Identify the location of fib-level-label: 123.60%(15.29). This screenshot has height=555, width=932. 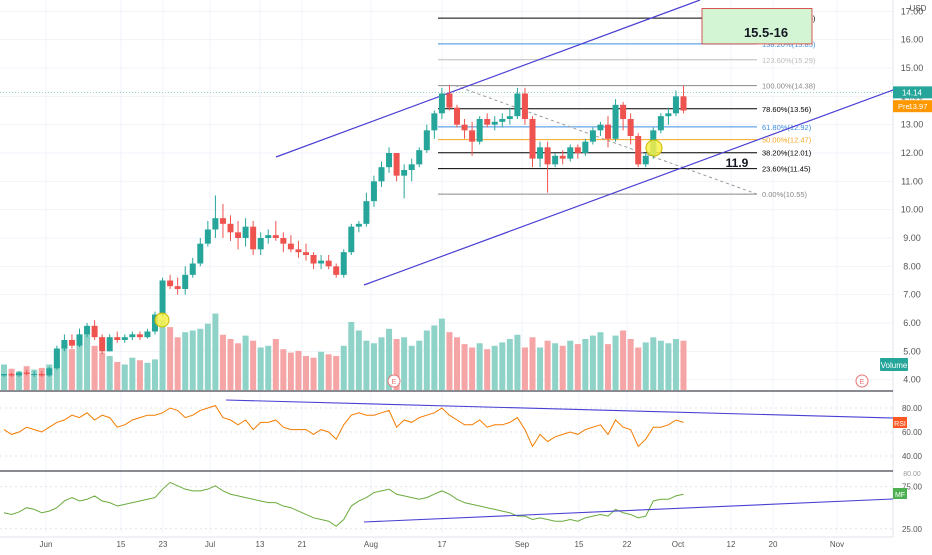
(789, 60).